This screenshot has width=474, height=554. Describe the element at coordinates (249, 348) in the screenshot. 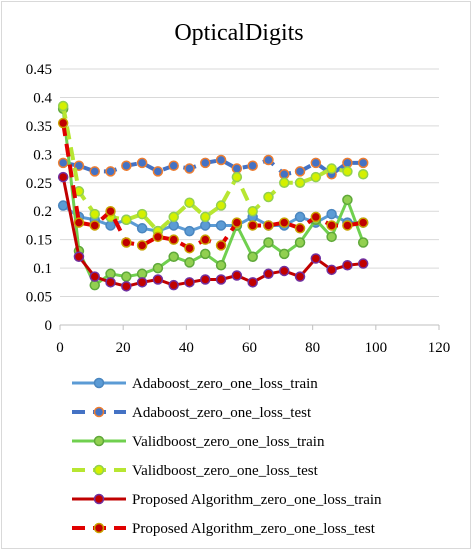

I see `x-tick-label: 60` at that location.